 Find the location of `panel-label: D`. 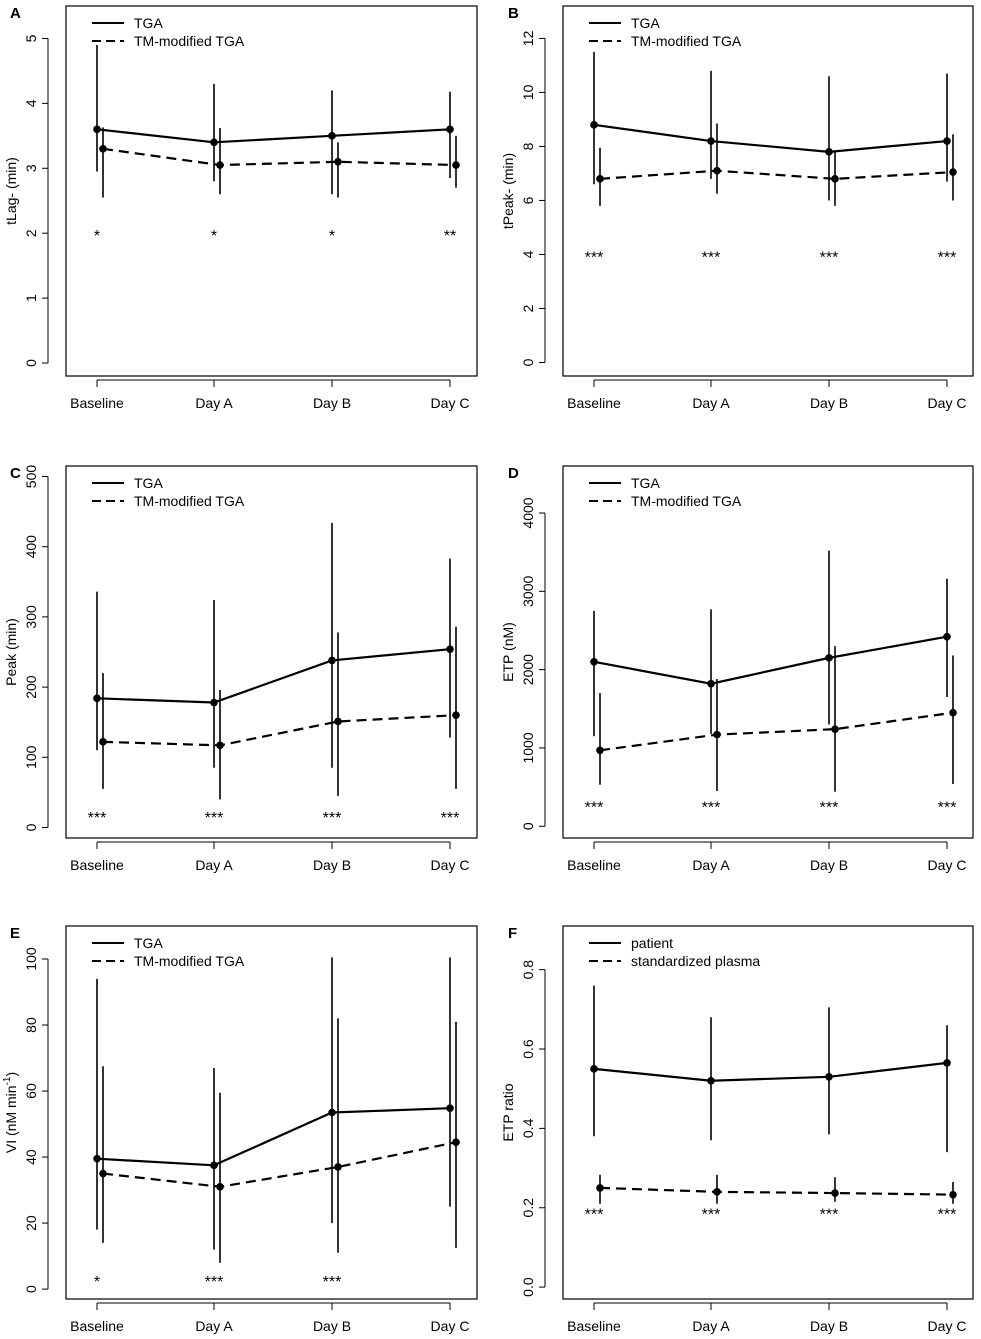

panel-label: D is located at coordinates (513, 473).